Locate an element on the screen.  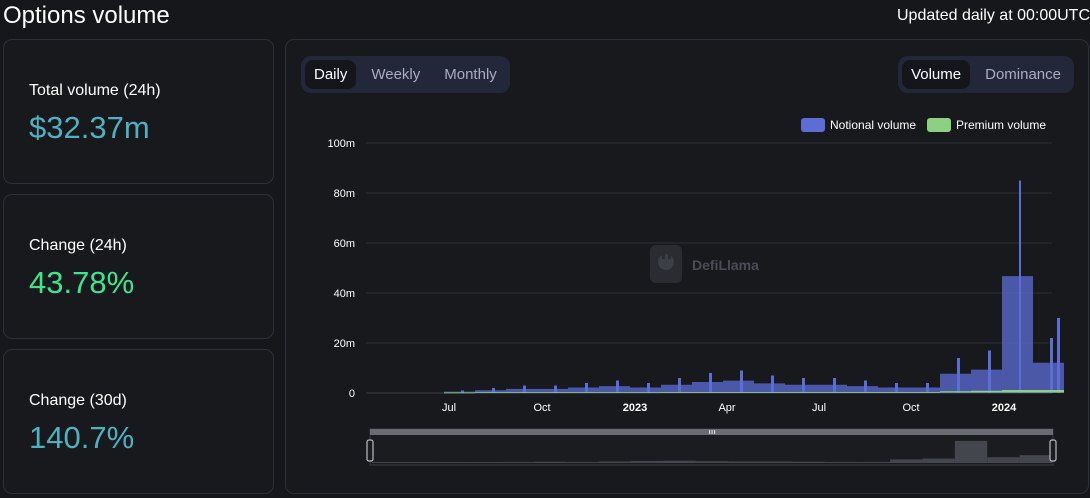
tab-monthly: Monthly is located at coordinates (470, 74).